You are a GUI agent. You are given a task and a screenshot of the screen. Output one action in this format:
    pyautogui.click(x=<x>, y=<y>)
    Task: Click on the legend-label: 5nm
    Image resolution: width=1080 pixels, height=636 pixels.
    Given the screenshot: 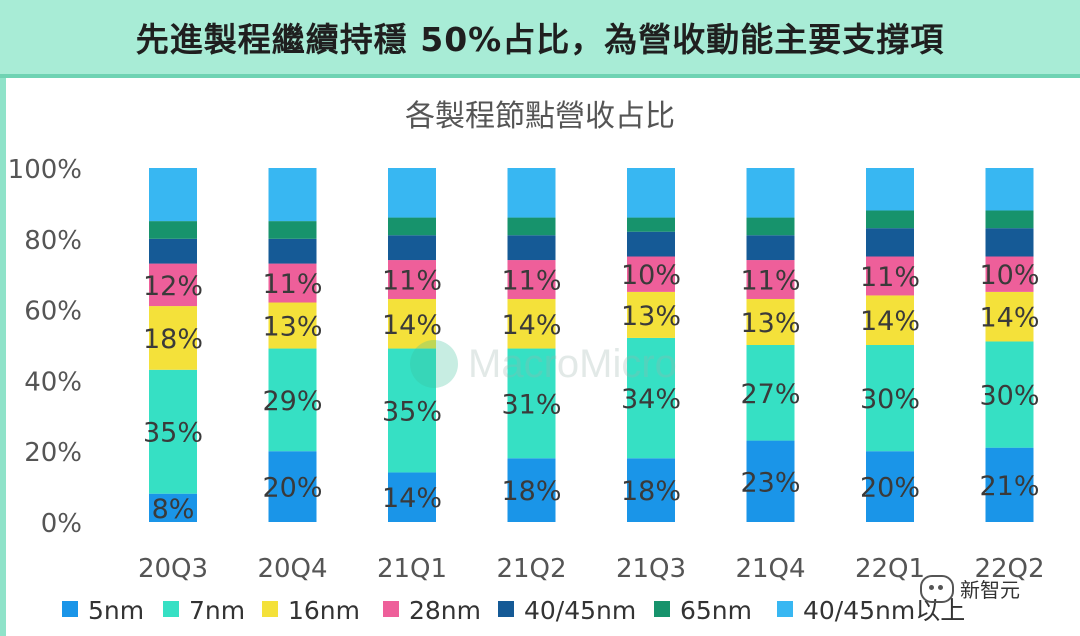 What is the action you would take?
    pyautogui.click(x=116, y=610)
    